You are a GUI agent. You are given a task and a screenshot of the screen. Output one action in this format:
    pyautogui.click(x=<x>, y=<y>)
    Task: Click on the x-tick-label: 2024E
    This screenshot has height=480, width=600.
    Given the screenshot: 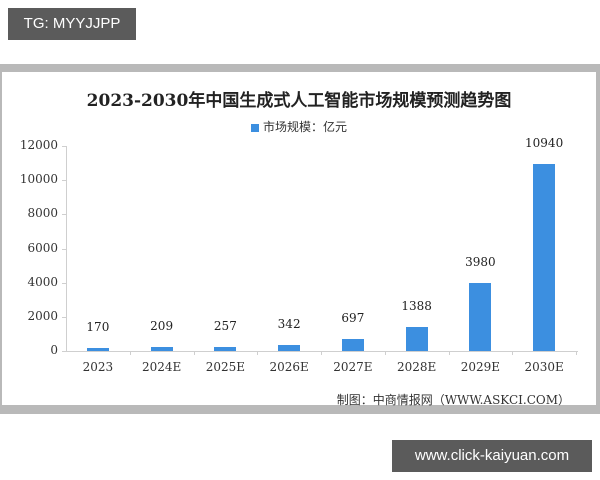 What is the action you would take?
    pyautogui.click(x=161, y=367)
    